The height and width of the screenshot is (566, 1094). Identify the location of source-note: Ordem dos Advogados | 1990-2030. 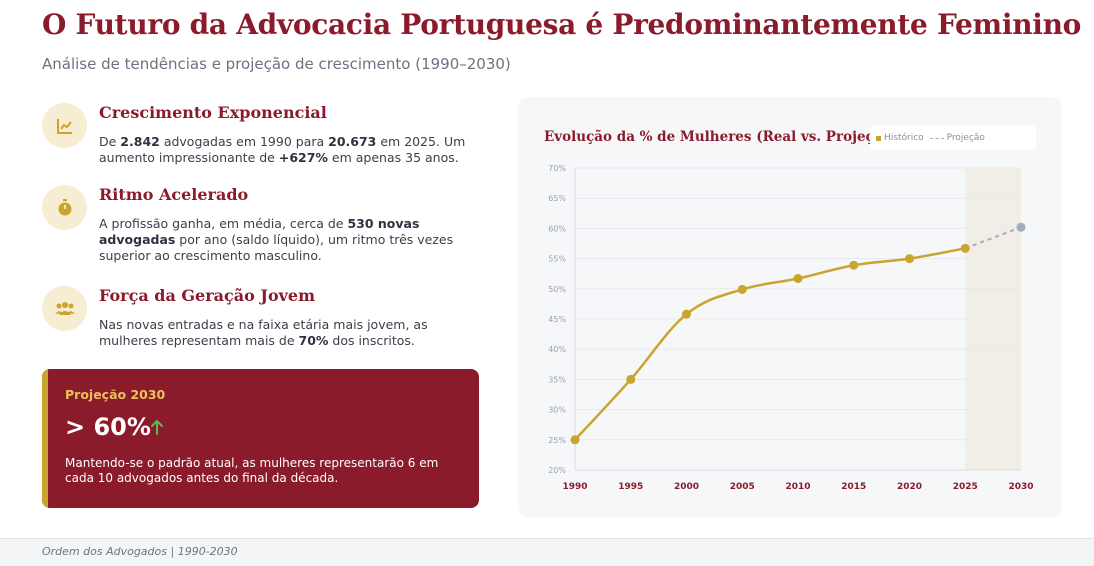
(140, 551).